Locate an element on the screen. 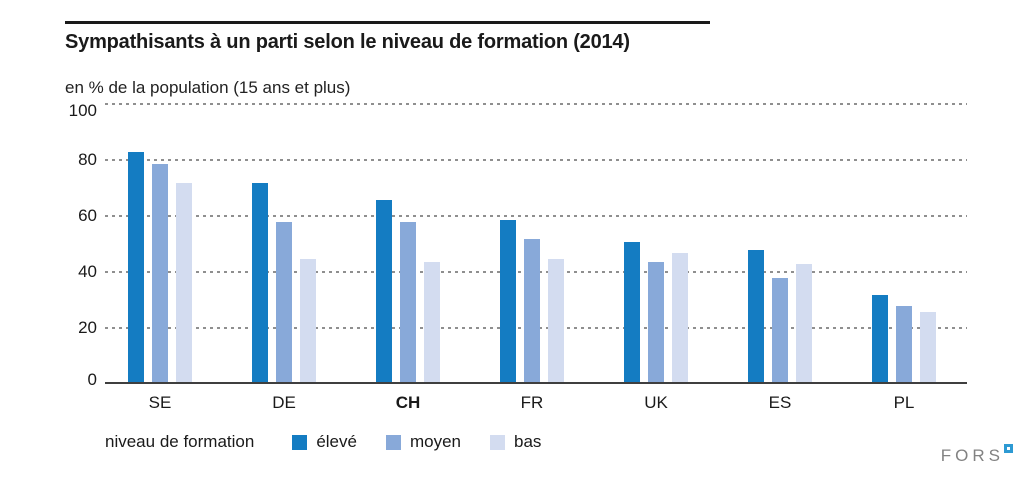 This screenshot has width=1035, height=484. bar-group-ES is located at coordinates (780, 316).